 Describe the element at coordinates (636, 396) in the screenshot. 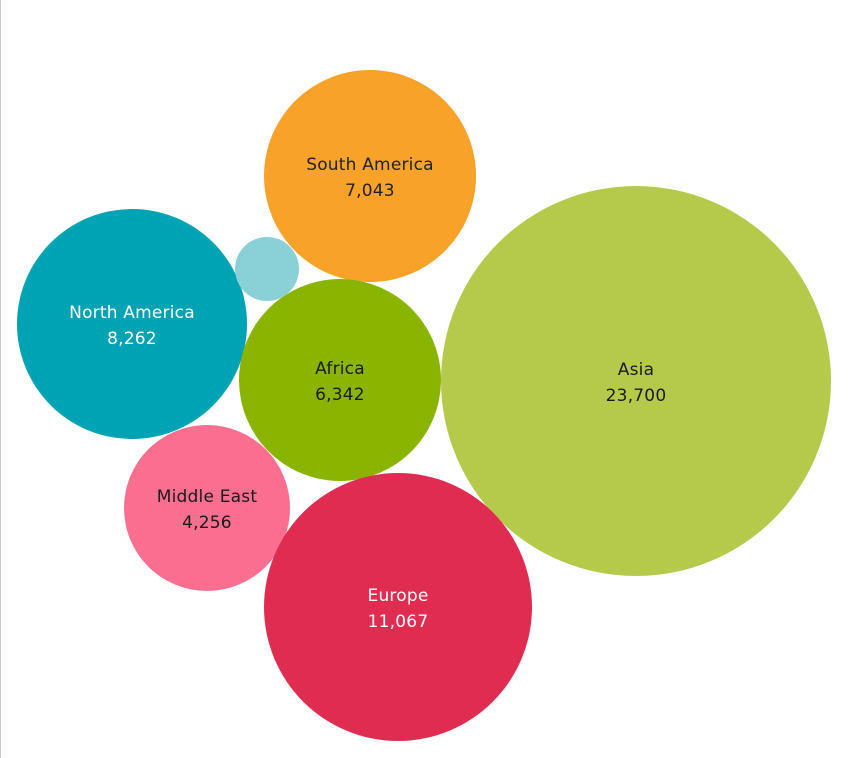

I see `bubble-value-asia: 23,700` at that location.